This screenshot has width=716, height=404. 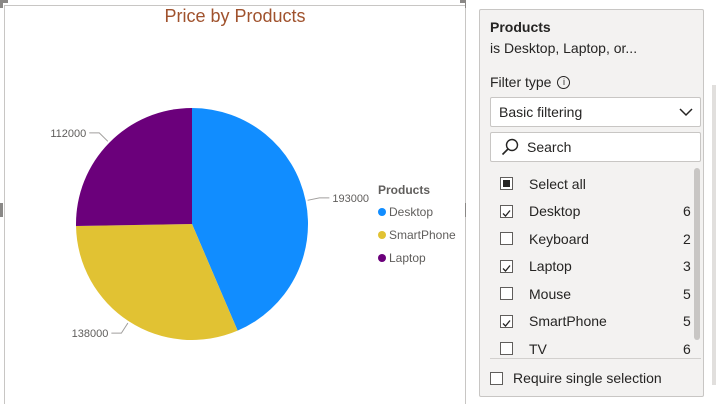 I want to click on legend-items: Desktop SmartPhone Laptop, so click(x=417, y=234).